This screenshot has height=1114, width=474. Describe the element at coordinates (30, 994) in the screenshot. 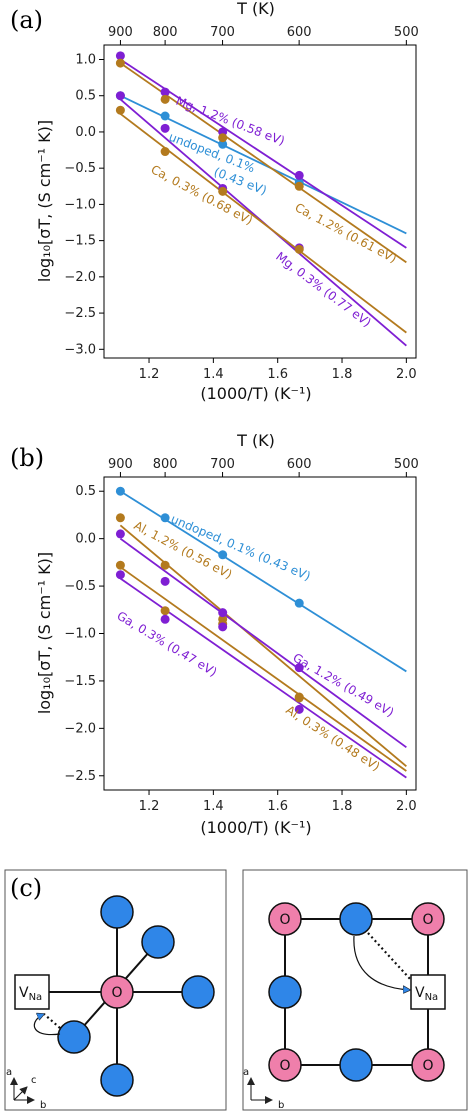

I see `vacancy-label-left: VNa` at that location.